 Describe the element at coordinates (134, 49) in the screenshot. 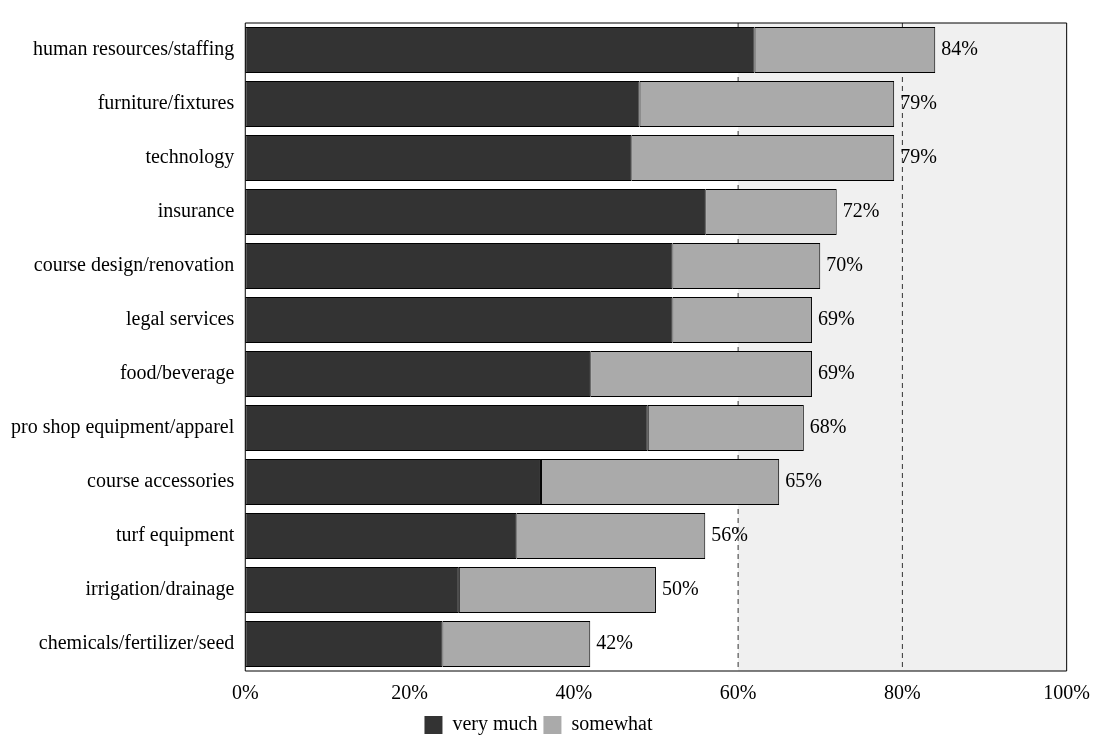

I see `y-tick-label: human resources/staffing` at that location.